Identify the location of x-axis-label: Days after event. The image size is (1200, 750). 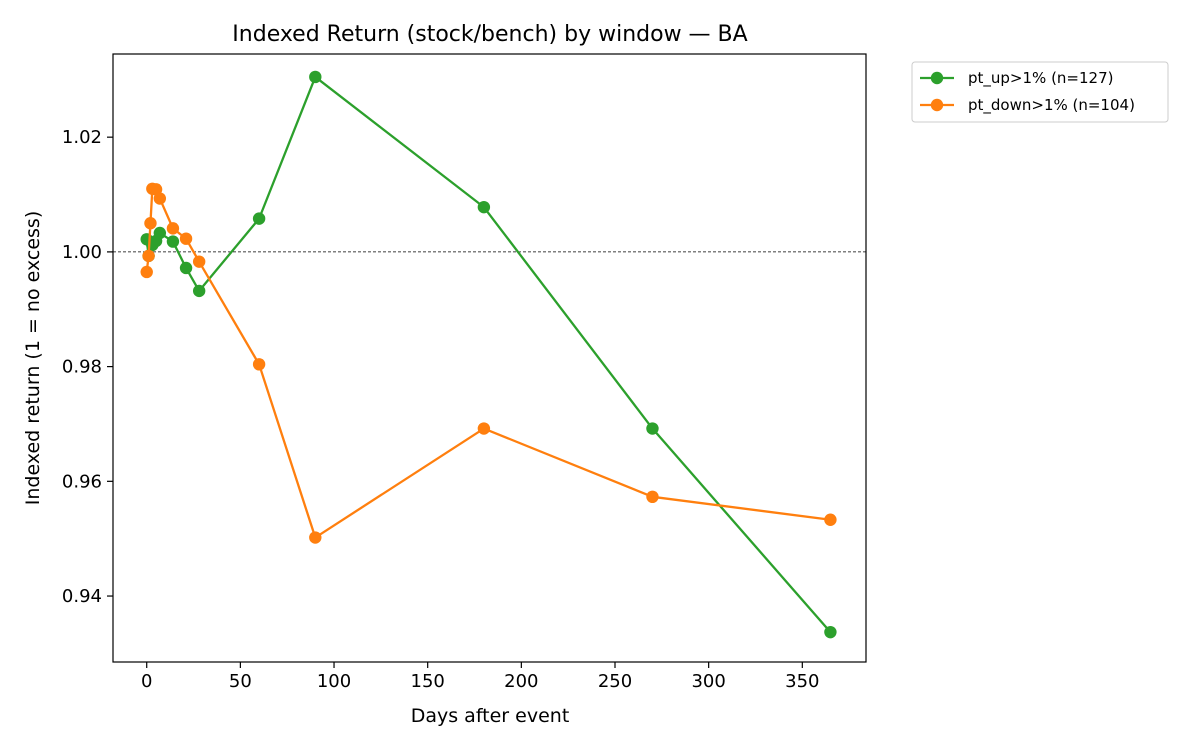
(490, 716).